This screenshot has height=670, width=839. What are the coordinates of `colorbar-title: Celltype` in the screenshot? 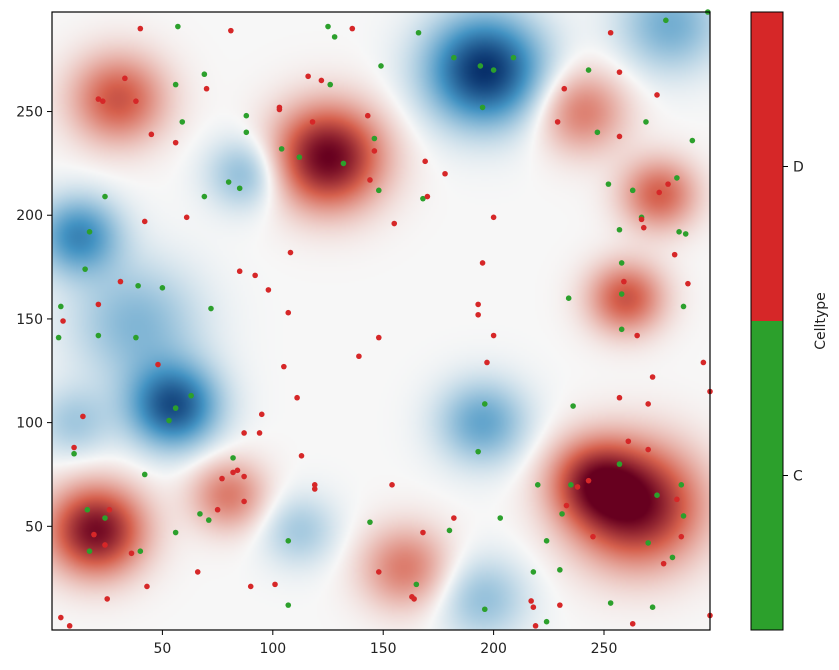 It's located at (821, 320).